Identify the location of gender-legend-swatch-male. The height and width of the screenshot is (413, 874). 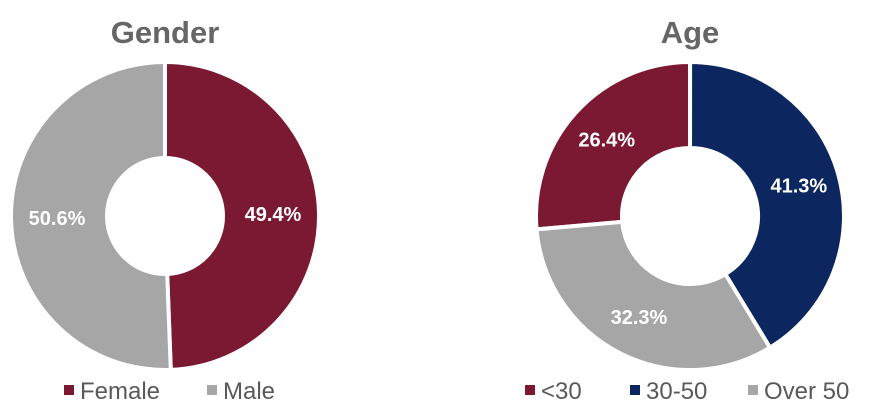
(212, 390).